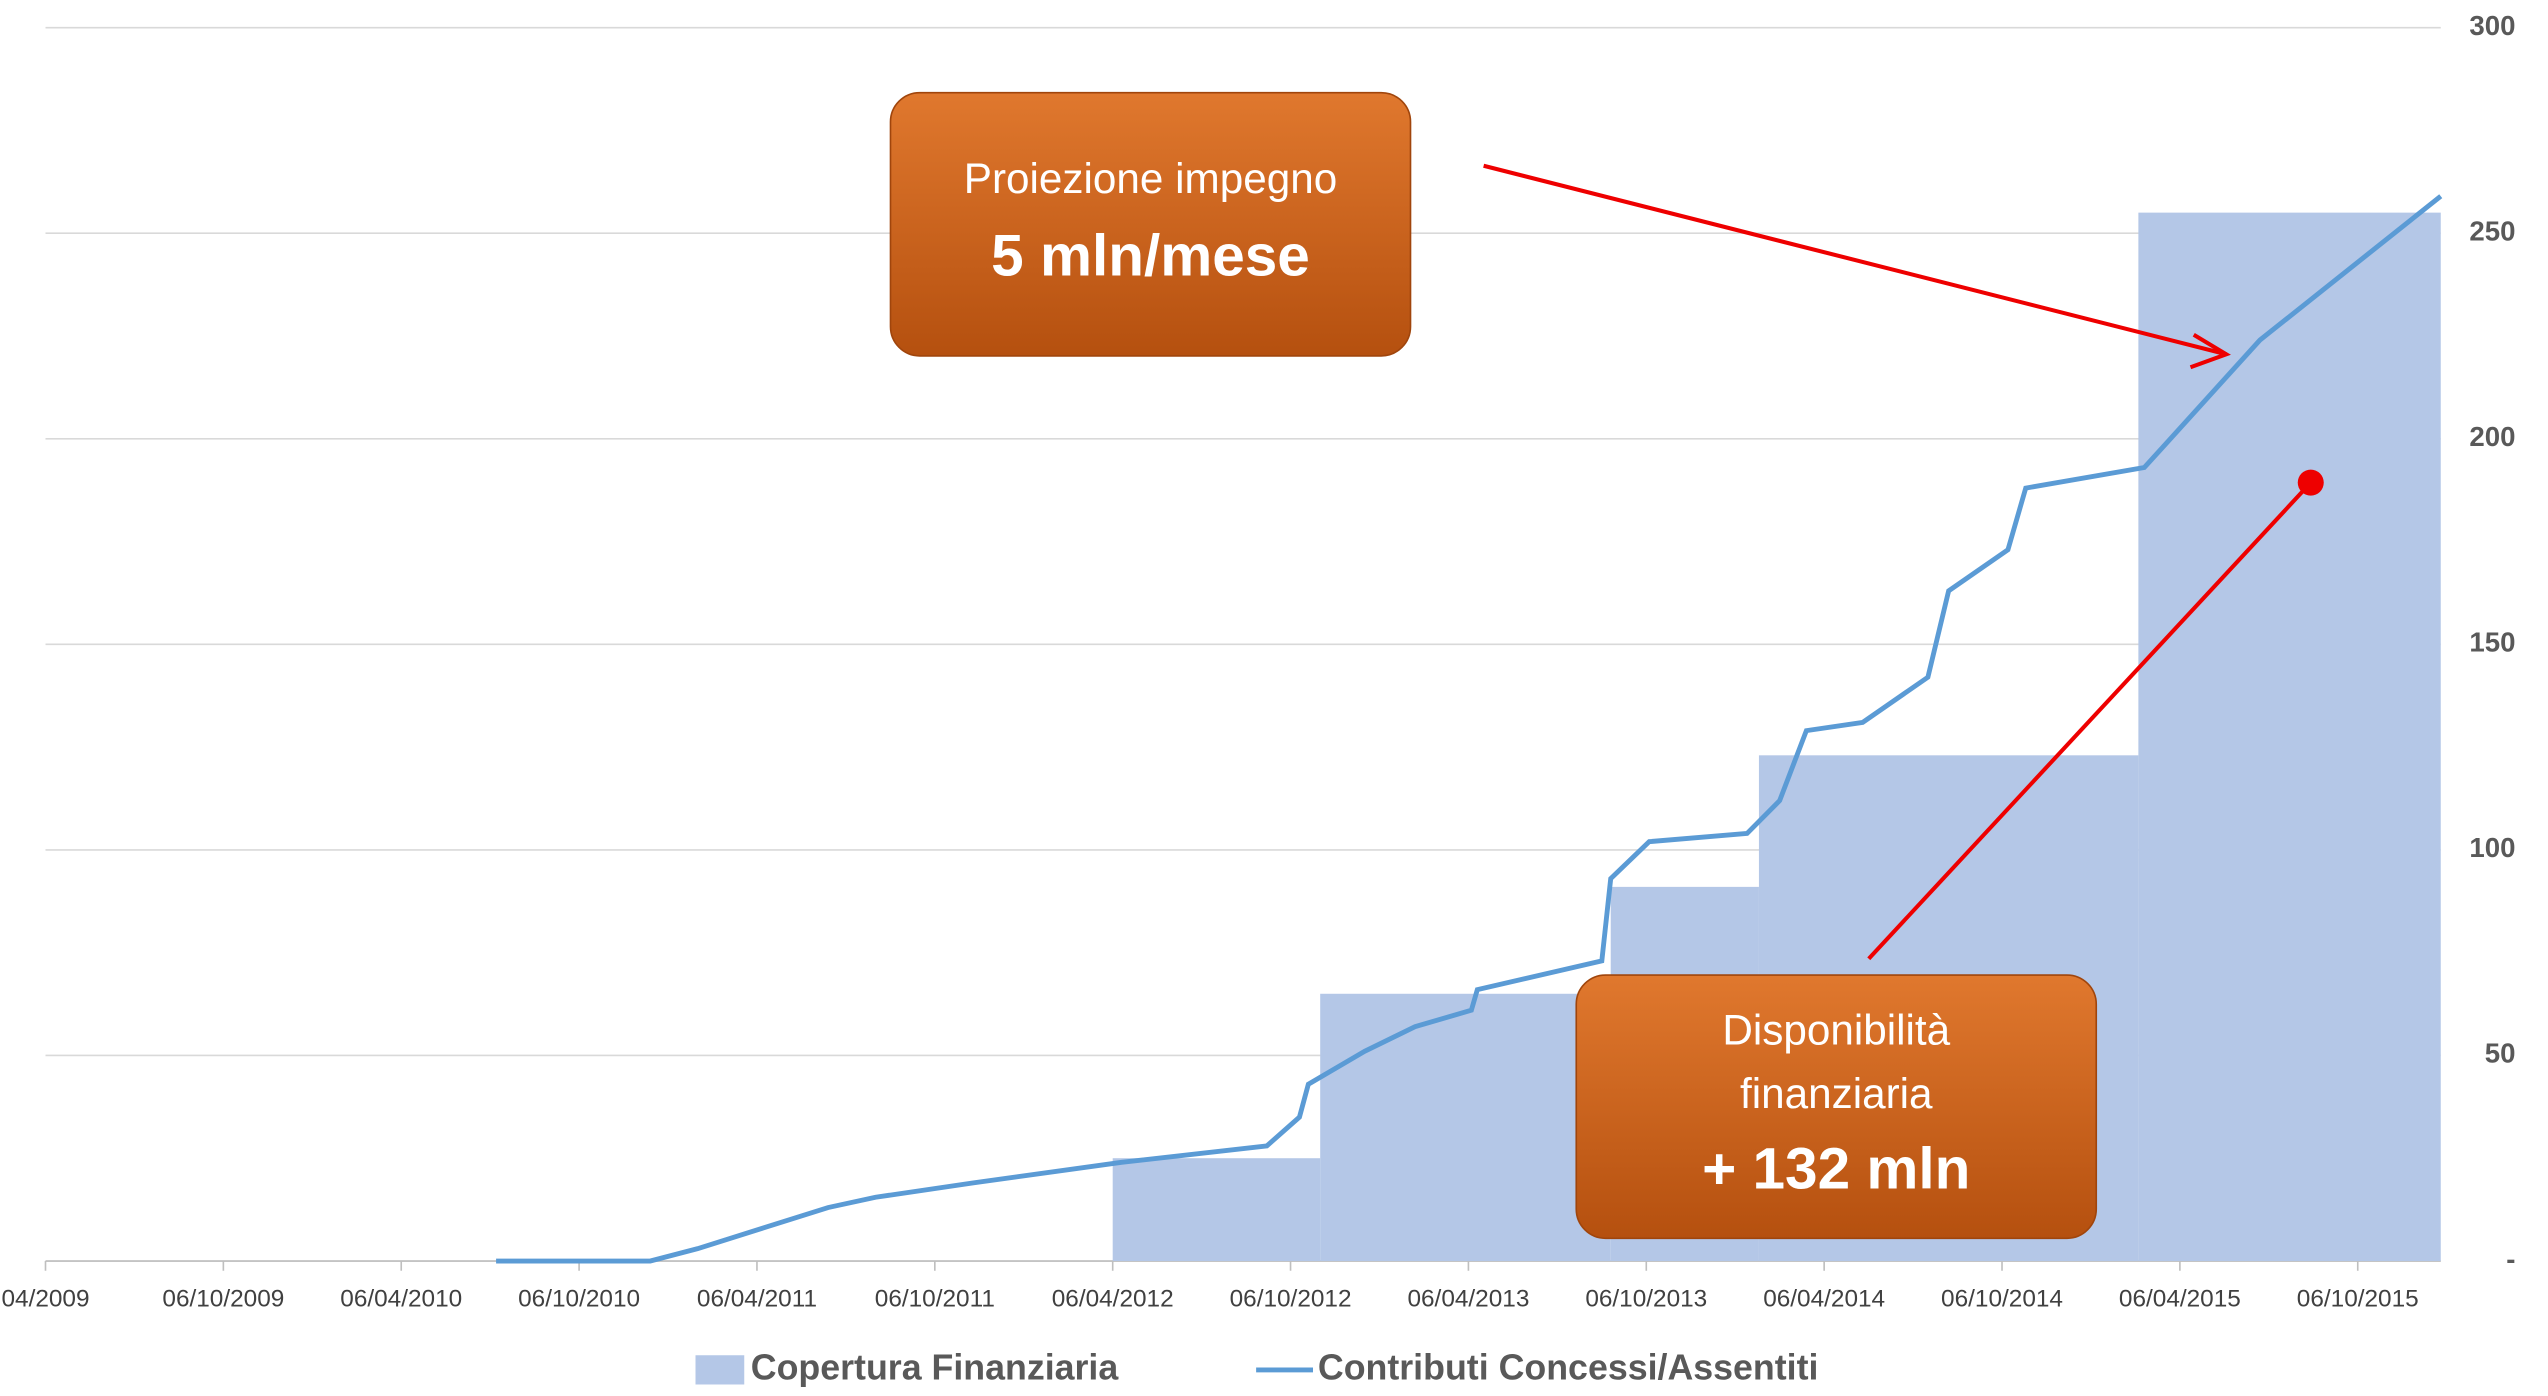  What do you see at coordinates (2500, 1053) in the screenshot?
I see `y-tick-label: 50` at bounding box center [2500, 1053].